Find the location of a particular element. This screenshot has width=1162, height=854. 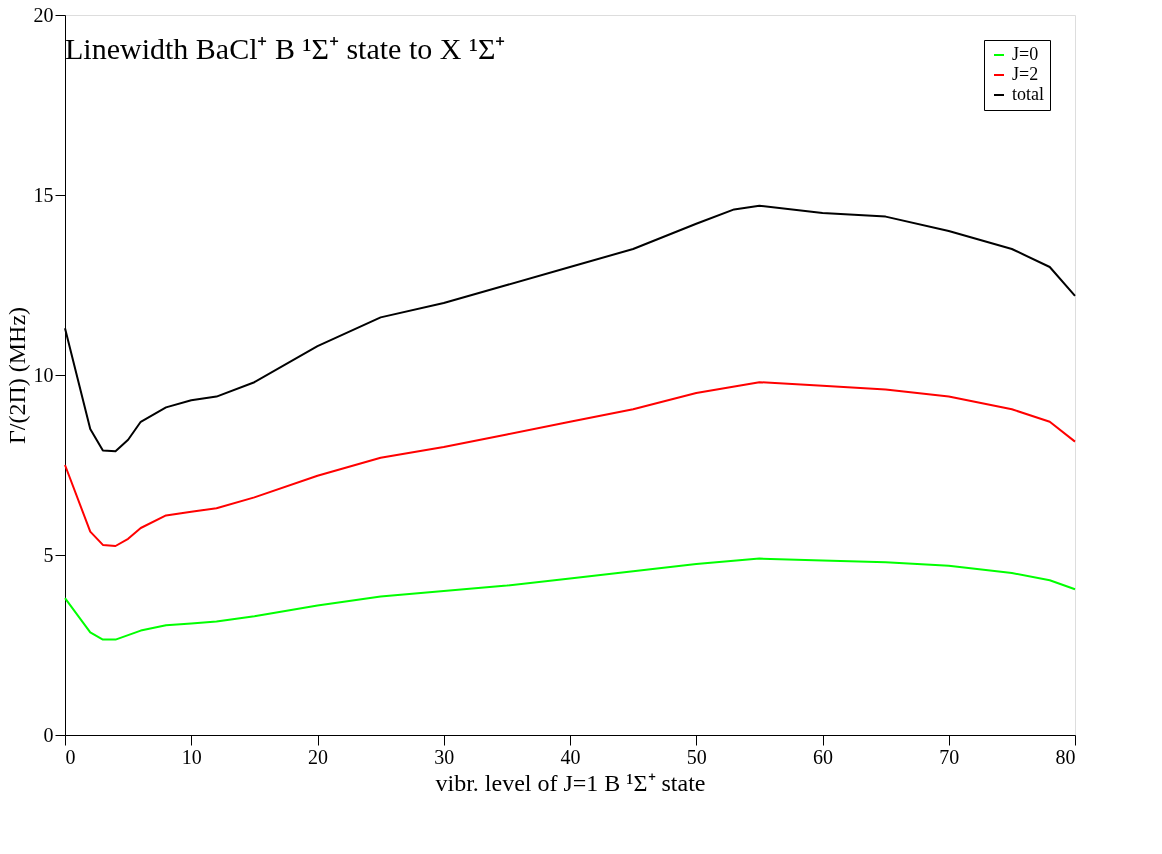

x-tick-label: 40 is located at coordinates (570, 756).